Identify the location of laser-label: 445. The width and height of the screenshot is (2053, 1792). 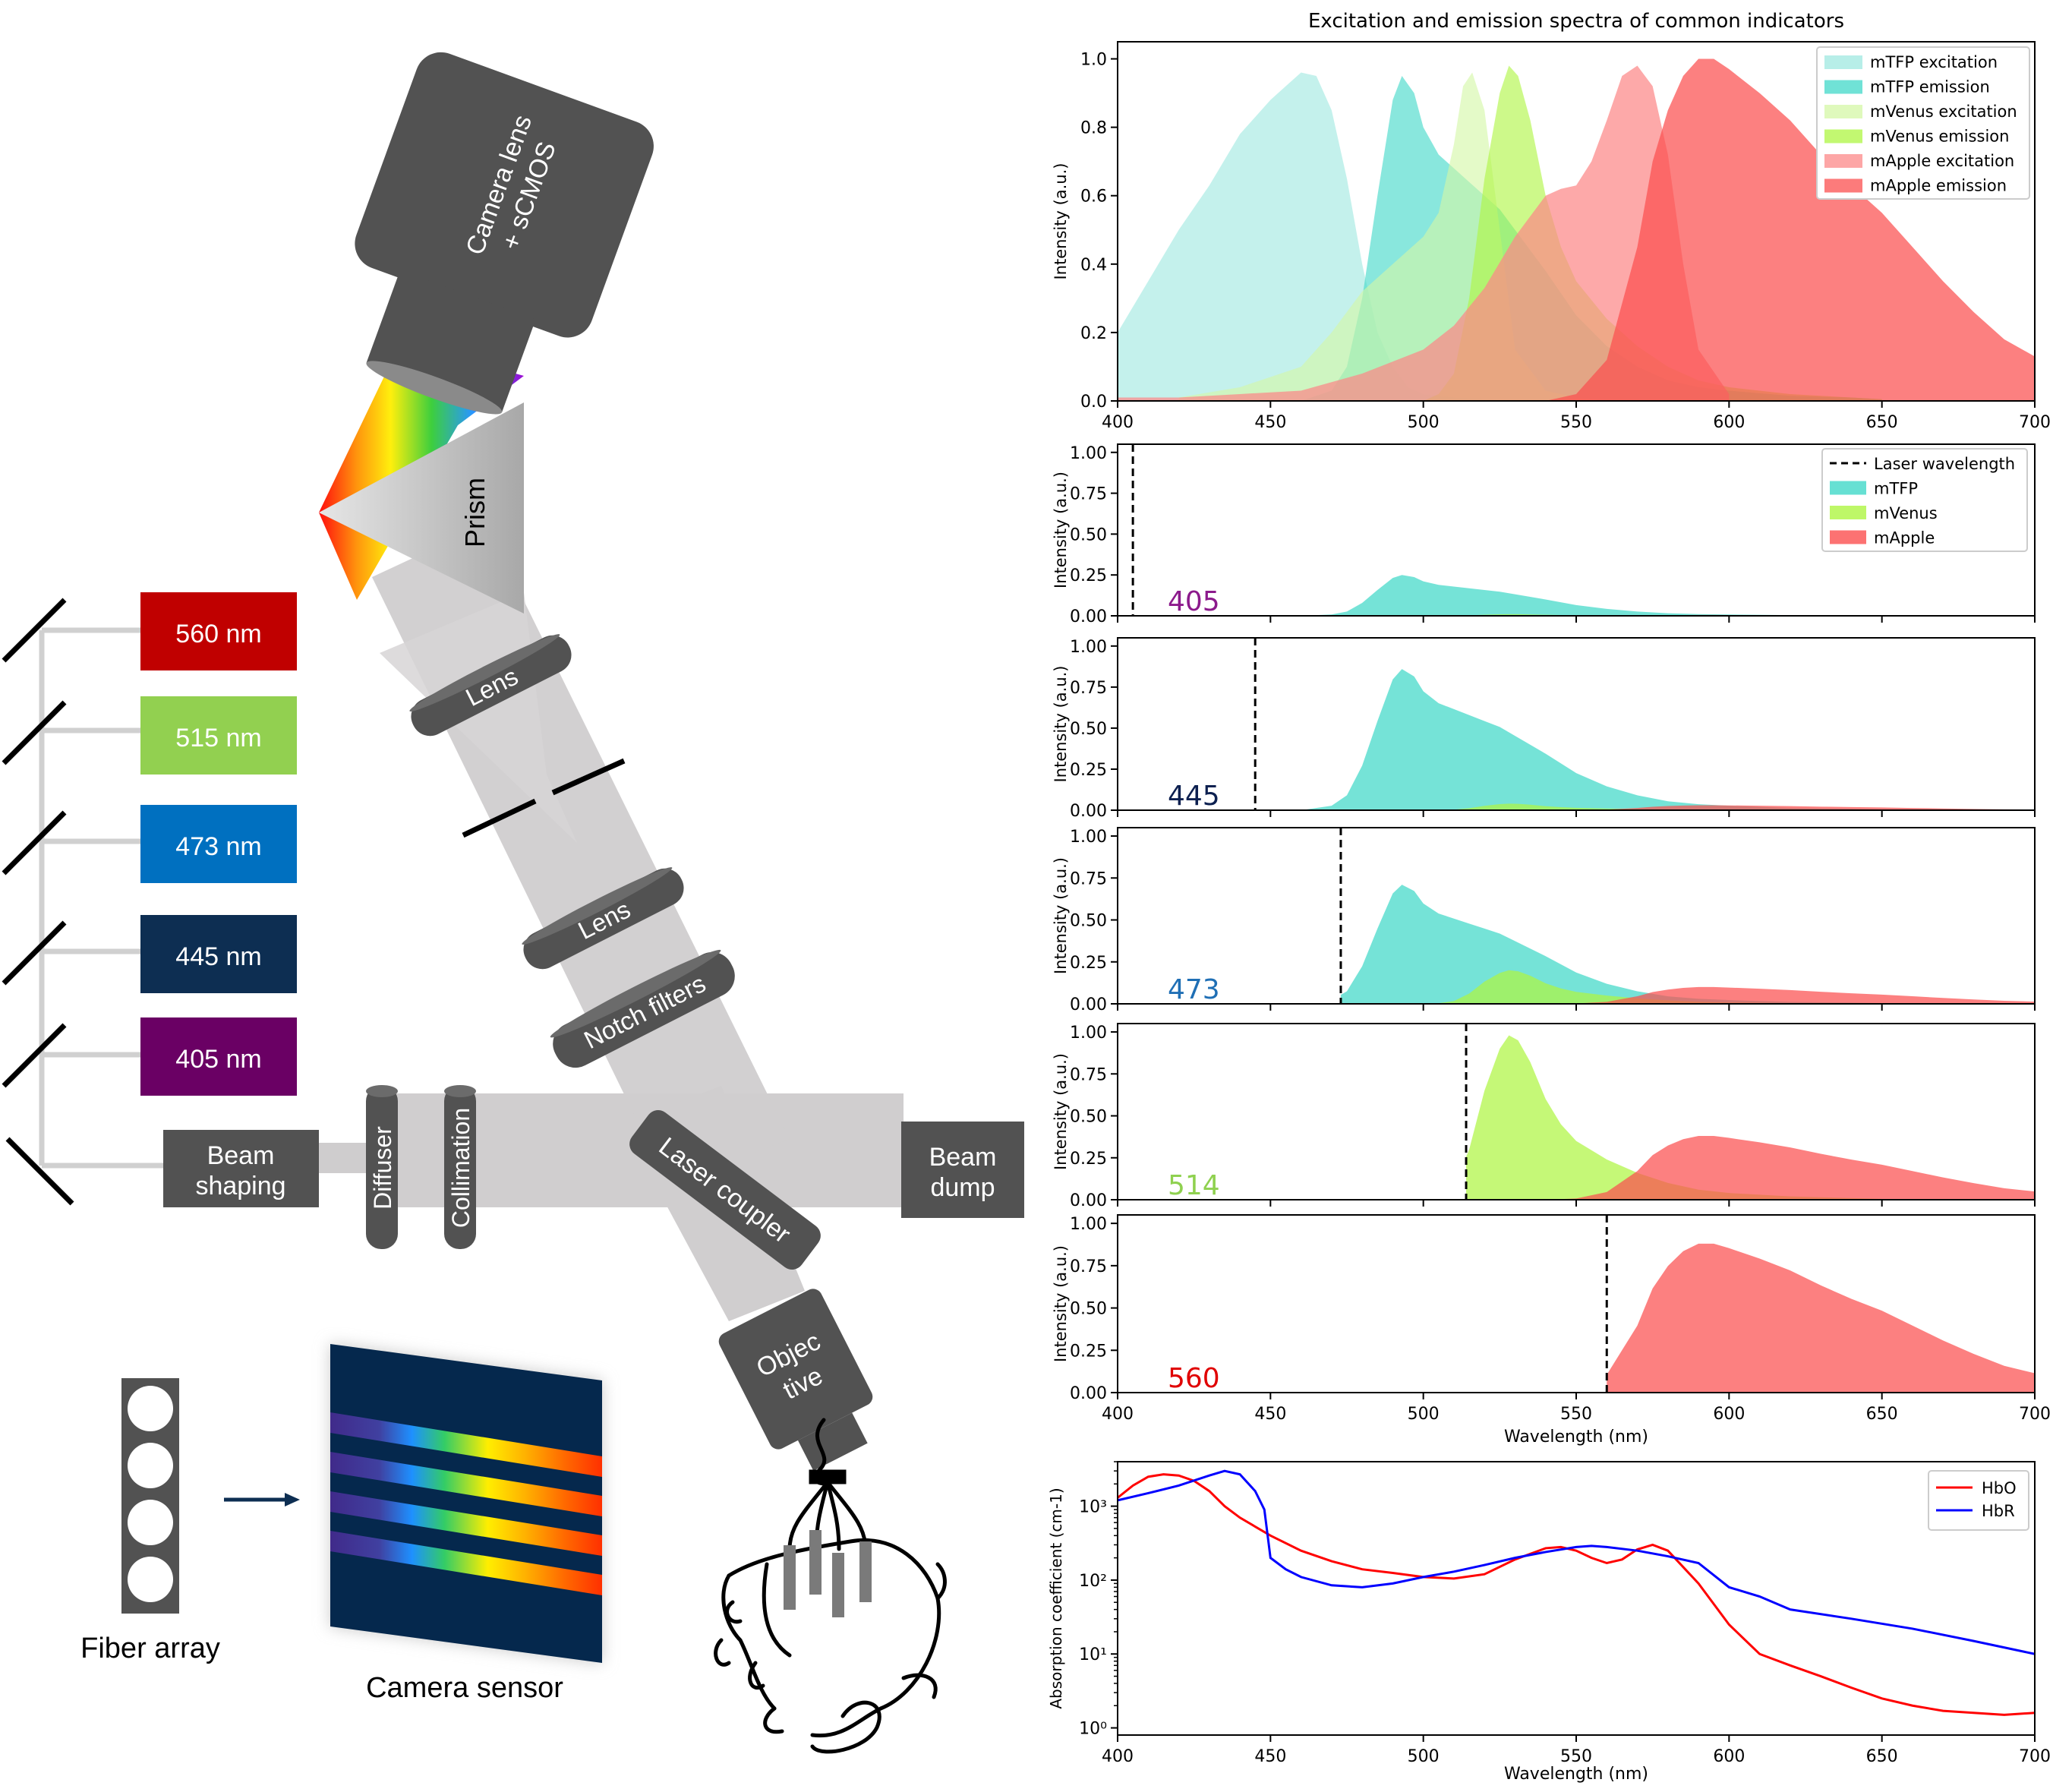
(1194, 797).